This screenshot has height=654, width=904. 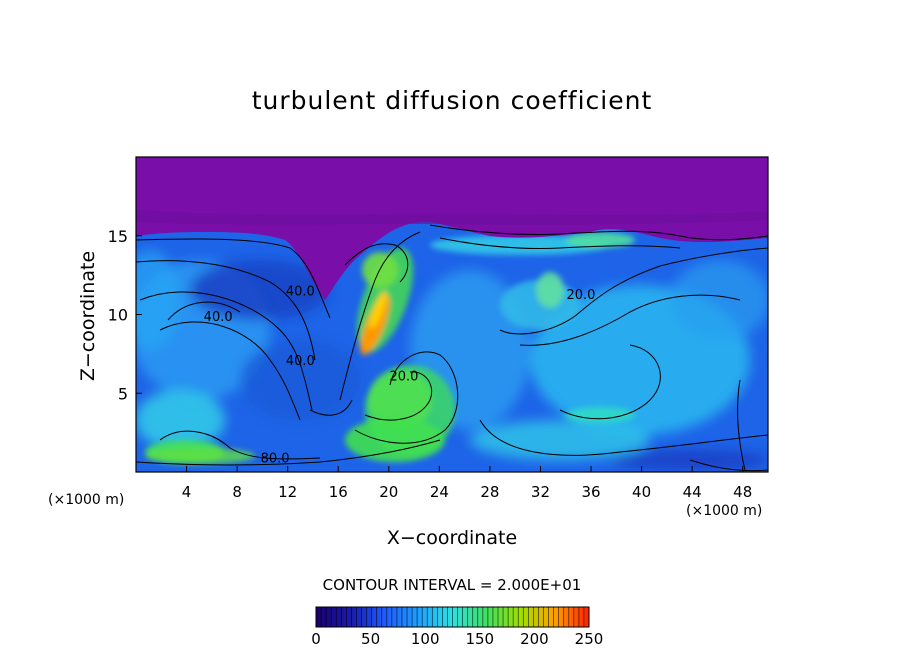 What do you see at coordinates (724, 511) in the screenshot?
I see `x-unit-label: (×1000 m)` at bounding box center [724, 511].